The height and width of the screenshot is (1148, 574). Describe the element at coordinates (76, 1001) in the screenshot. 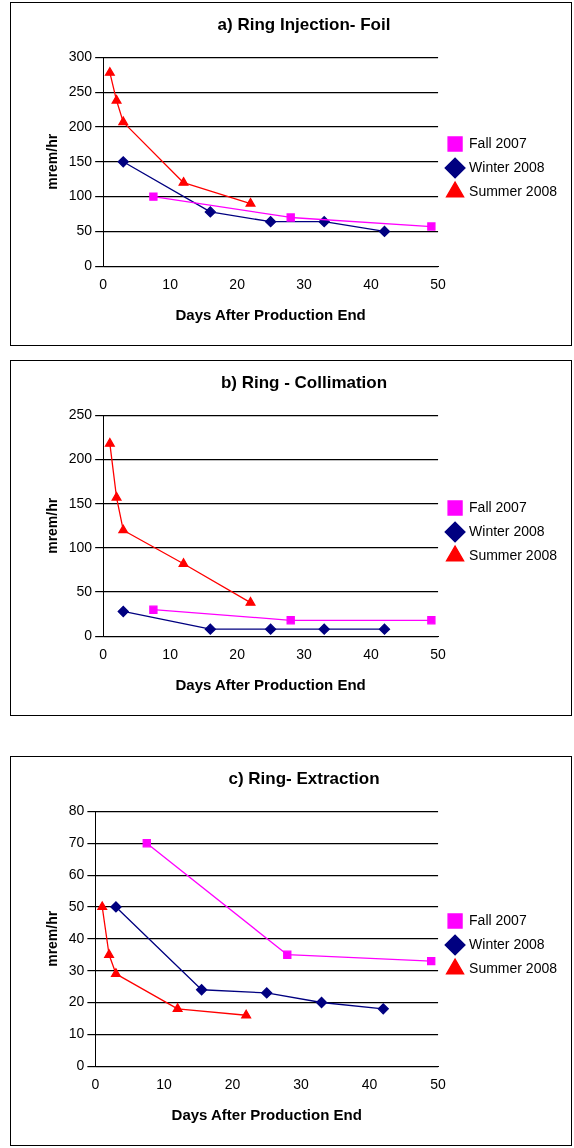

I see `y-tick-label: 20` at that location.